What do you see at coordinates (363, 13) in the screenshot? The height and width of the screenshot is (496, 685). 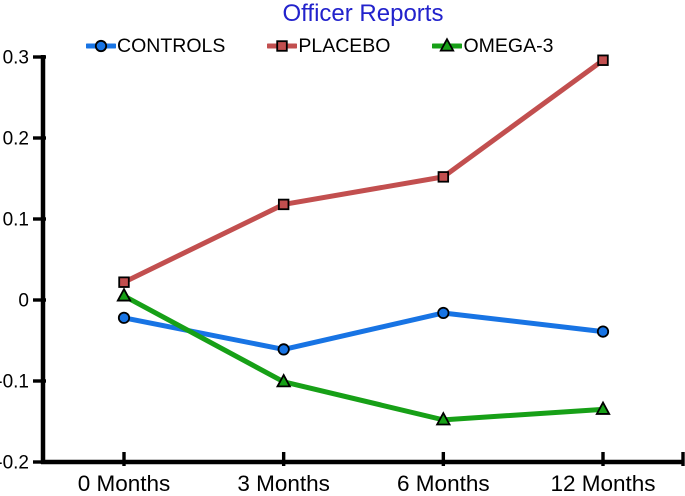 I see `chart-title: Officer Reports` at bounding box center [363, 13].